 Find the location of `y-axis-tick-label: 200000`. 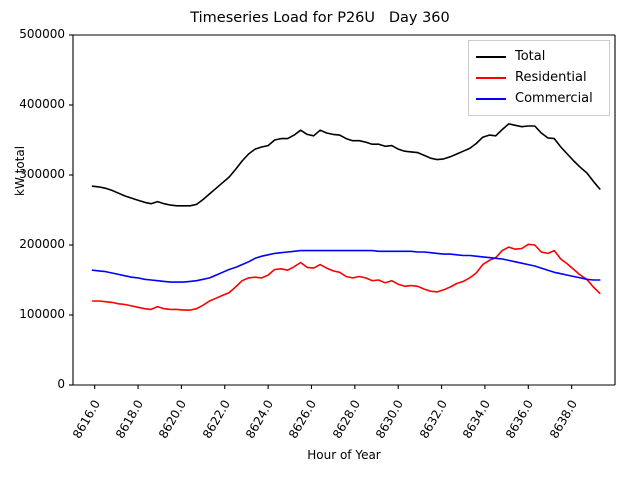

y-axis-tick-label: 200000 is located at coordinates (42, 244).